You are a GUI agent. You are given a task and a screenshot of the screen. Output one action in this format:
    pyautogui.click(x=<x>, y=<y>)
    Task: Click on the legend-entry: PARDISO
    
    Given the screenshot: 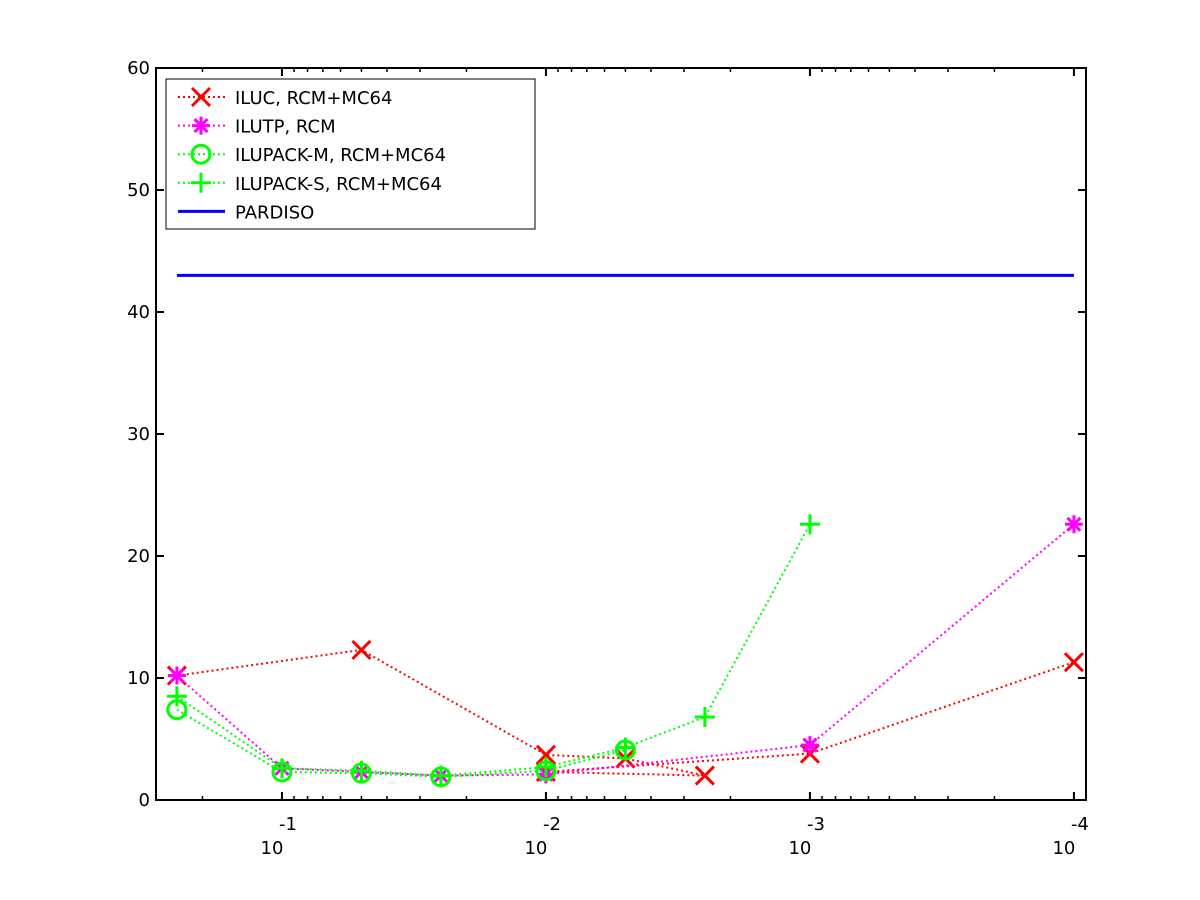 What is the action you would take?
    pyautogui.click(x=246, y=212)
    